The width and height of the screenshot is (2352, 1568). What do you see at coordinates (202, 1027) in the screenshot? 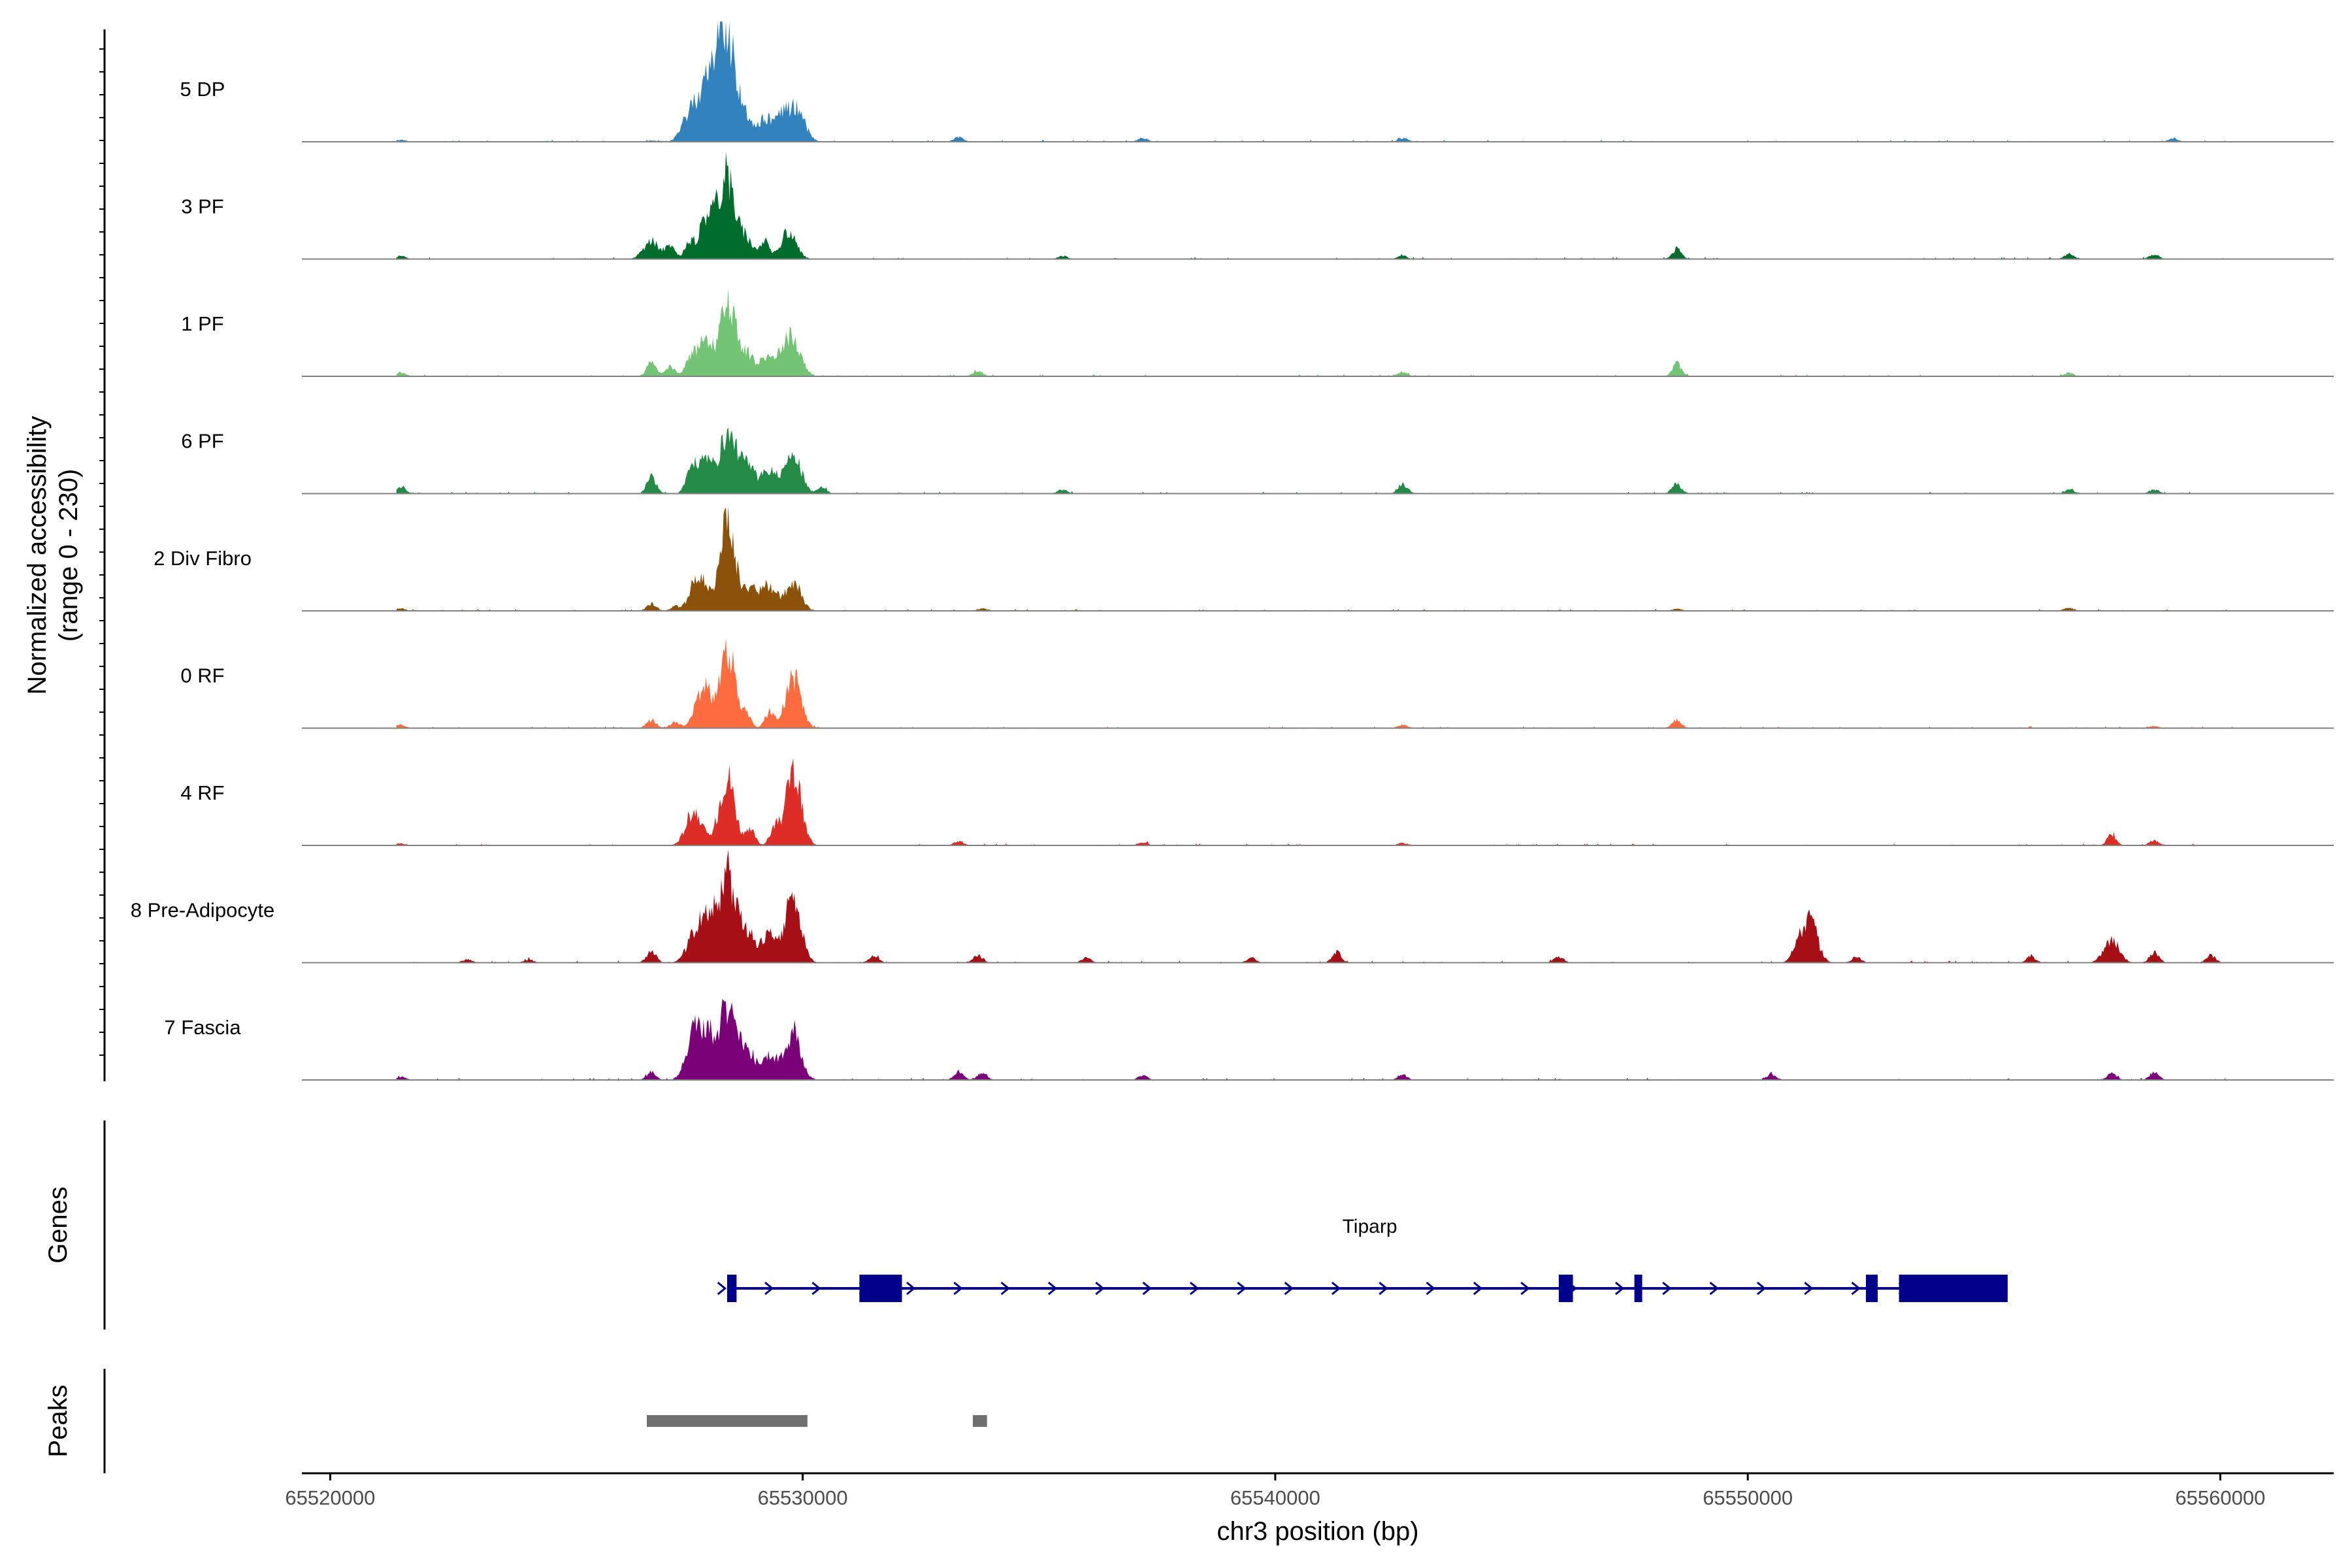
I see `track-label: 7 Fascia` at bounding box center [202, 1027].